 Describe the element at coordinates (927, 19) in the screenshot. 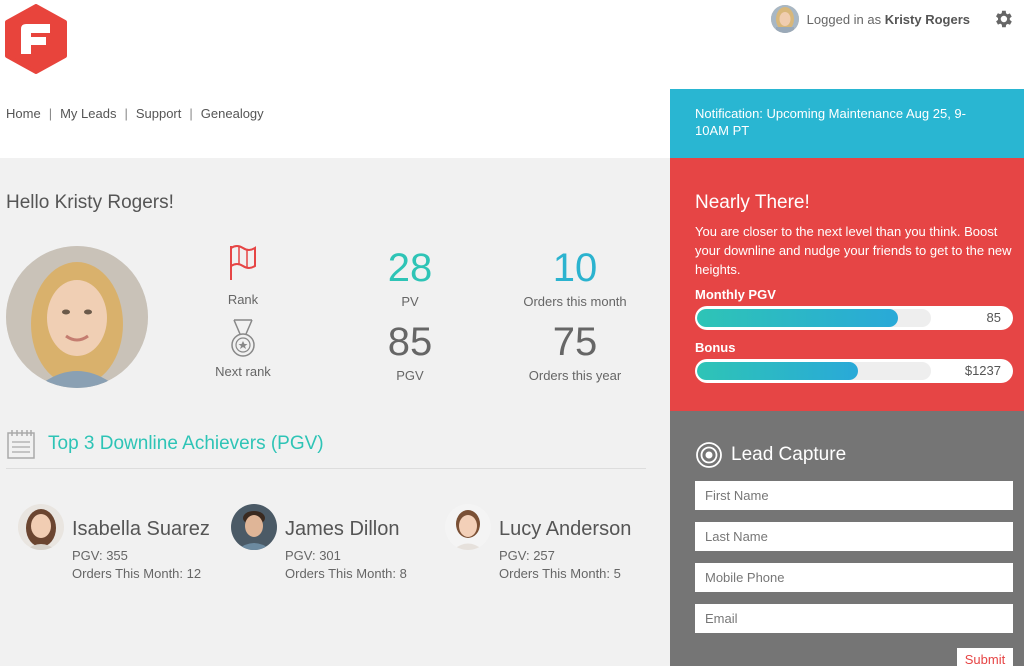

I see `user-name: Kristy Rogers` at that location.